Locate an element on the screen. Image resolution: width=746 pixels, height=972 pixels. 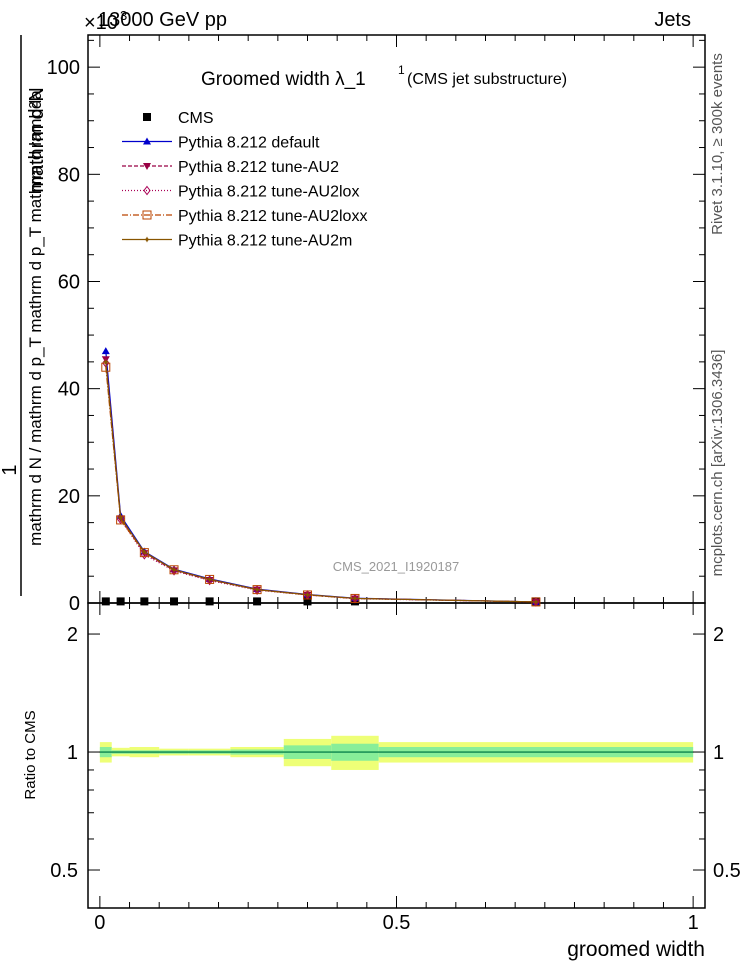
title-note: (CMS jet substructure) is located at coordinates (487, 79).